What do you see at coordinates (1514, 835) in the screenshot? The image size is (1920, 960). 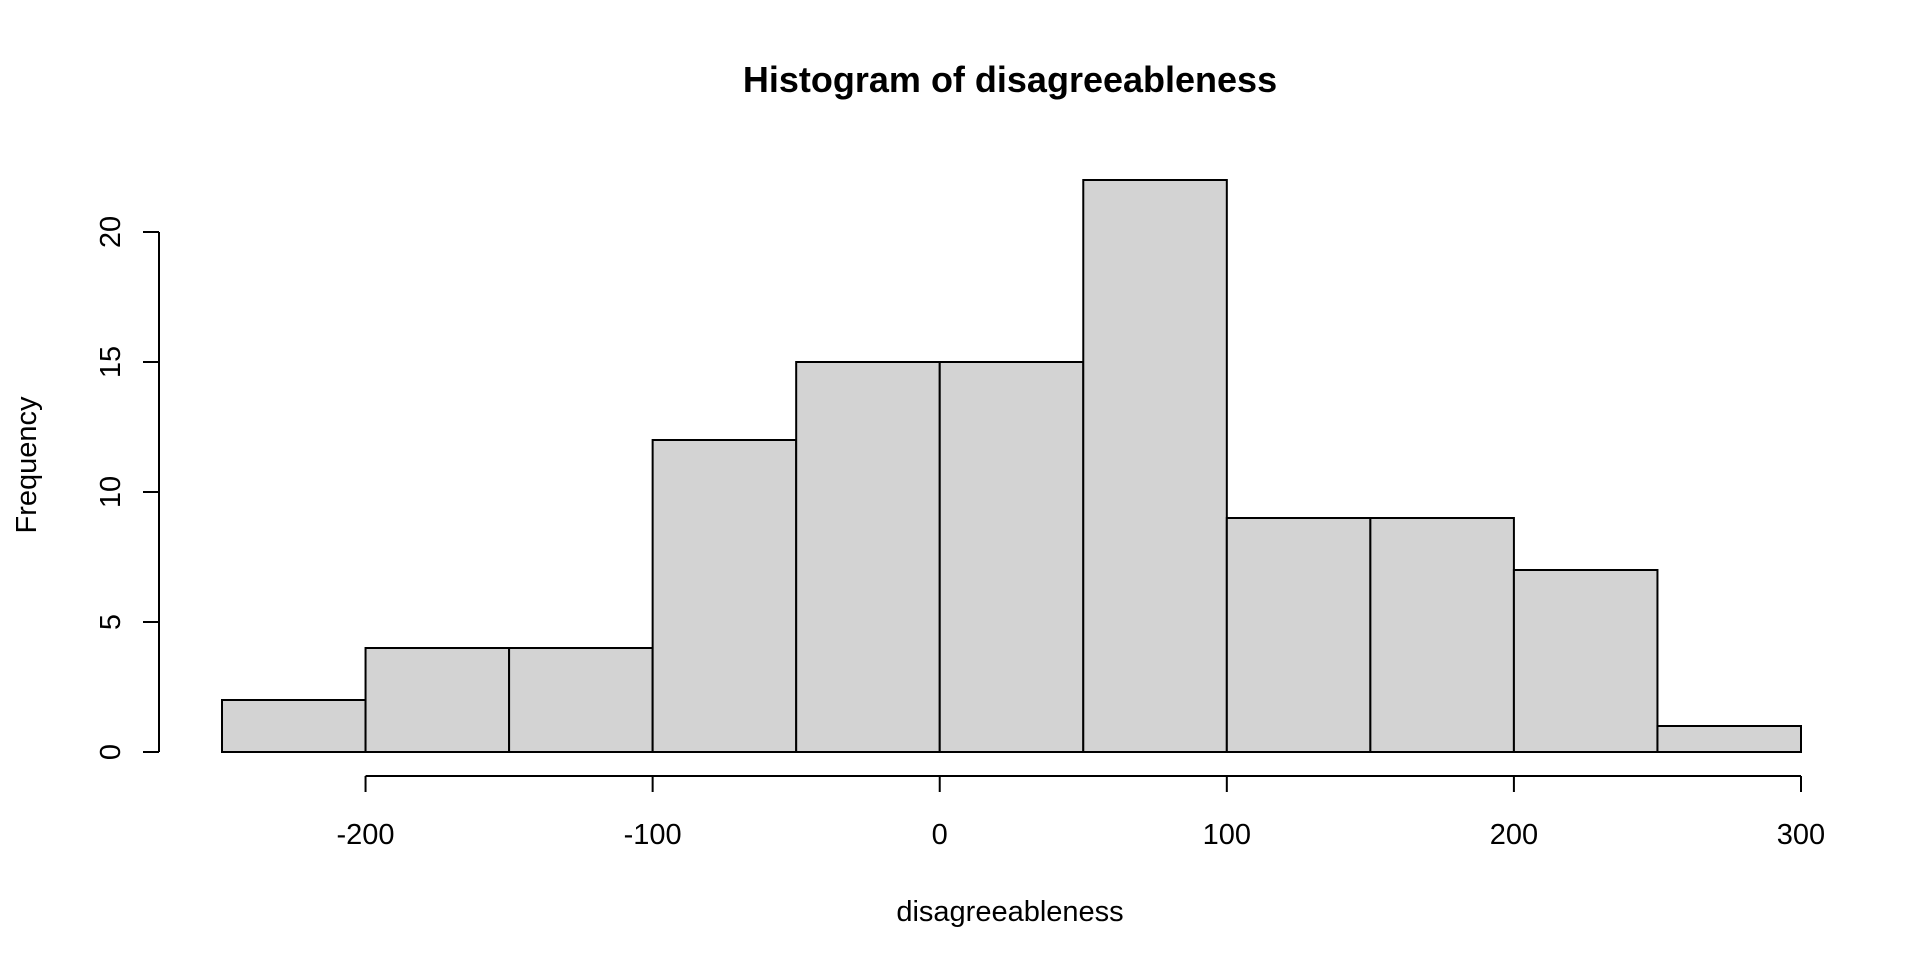 I see `x-tick-label: 200` at bounding box center [1514, 835].